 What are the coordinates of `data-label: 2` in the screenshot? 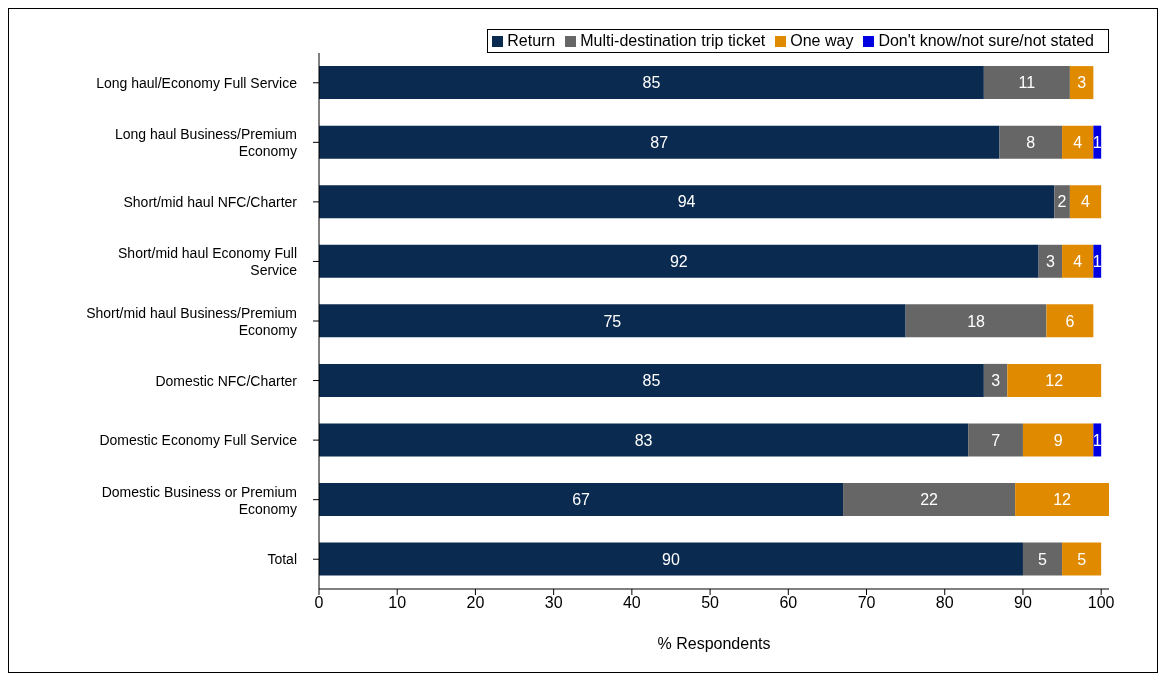 It's located at (1062, 202).